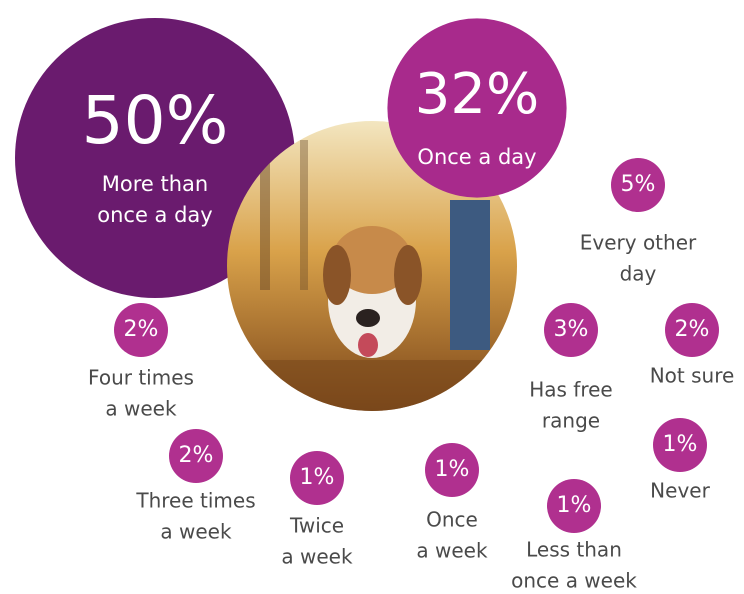  Describe the element at coordinates (155, 120) in the screenshot. I see `value-label: 50%` at that location.